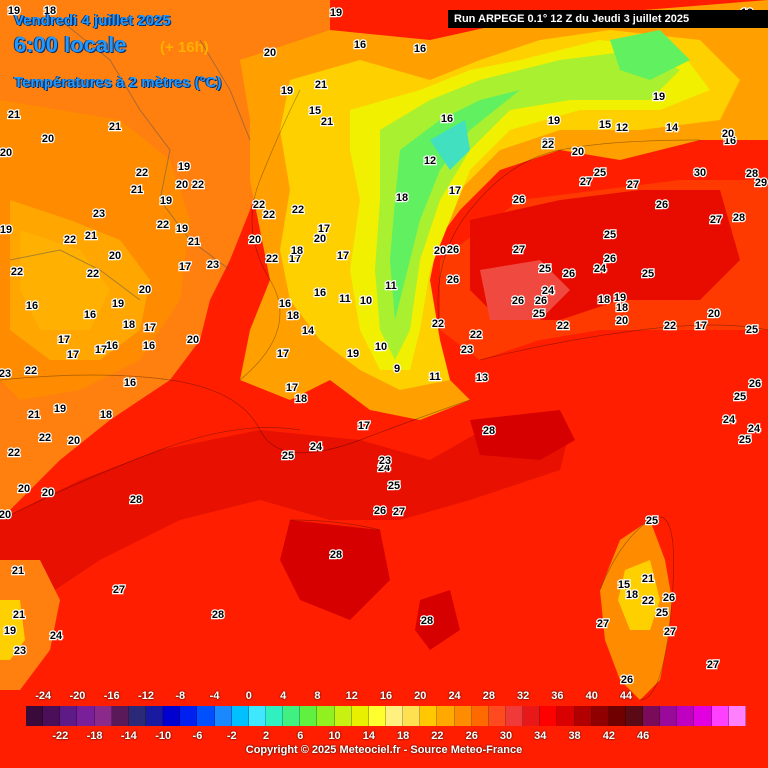 This screenshot has width=768, height=768. I want to click on legend-tick-label: -24, so click(43, 696).